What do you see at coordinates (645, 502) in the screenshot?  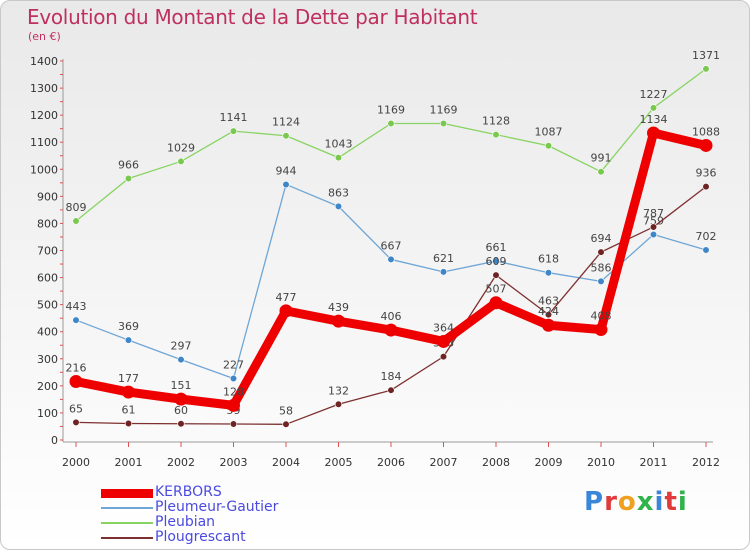 I see `logo-letter: x` at bounding box center [645, 502].